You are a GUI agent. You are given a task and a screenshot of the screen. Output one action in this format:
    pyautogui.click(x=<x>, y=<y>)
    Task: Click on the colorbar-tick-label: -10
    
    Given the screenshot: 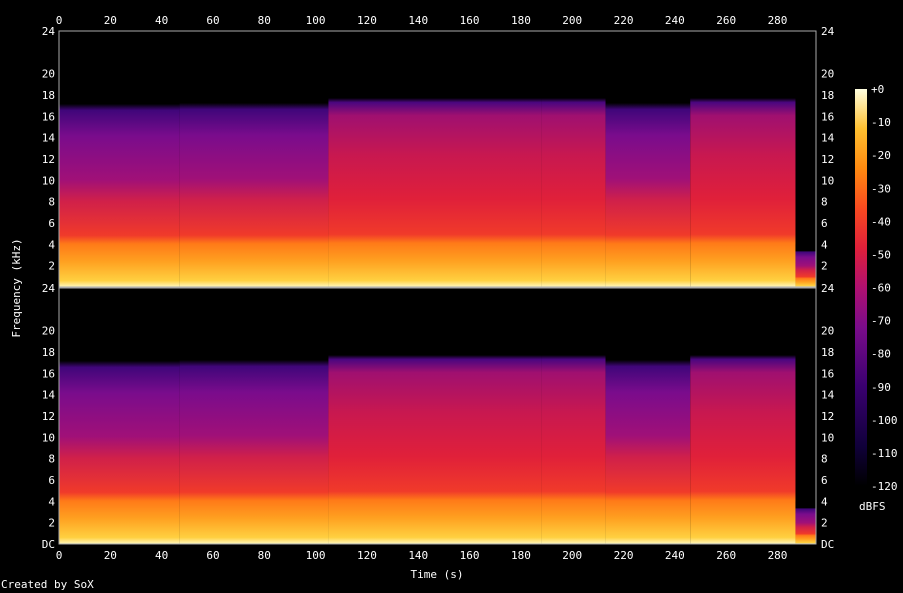 What is the action you would take?
    pyautogui.click(x=881, y=122)
    